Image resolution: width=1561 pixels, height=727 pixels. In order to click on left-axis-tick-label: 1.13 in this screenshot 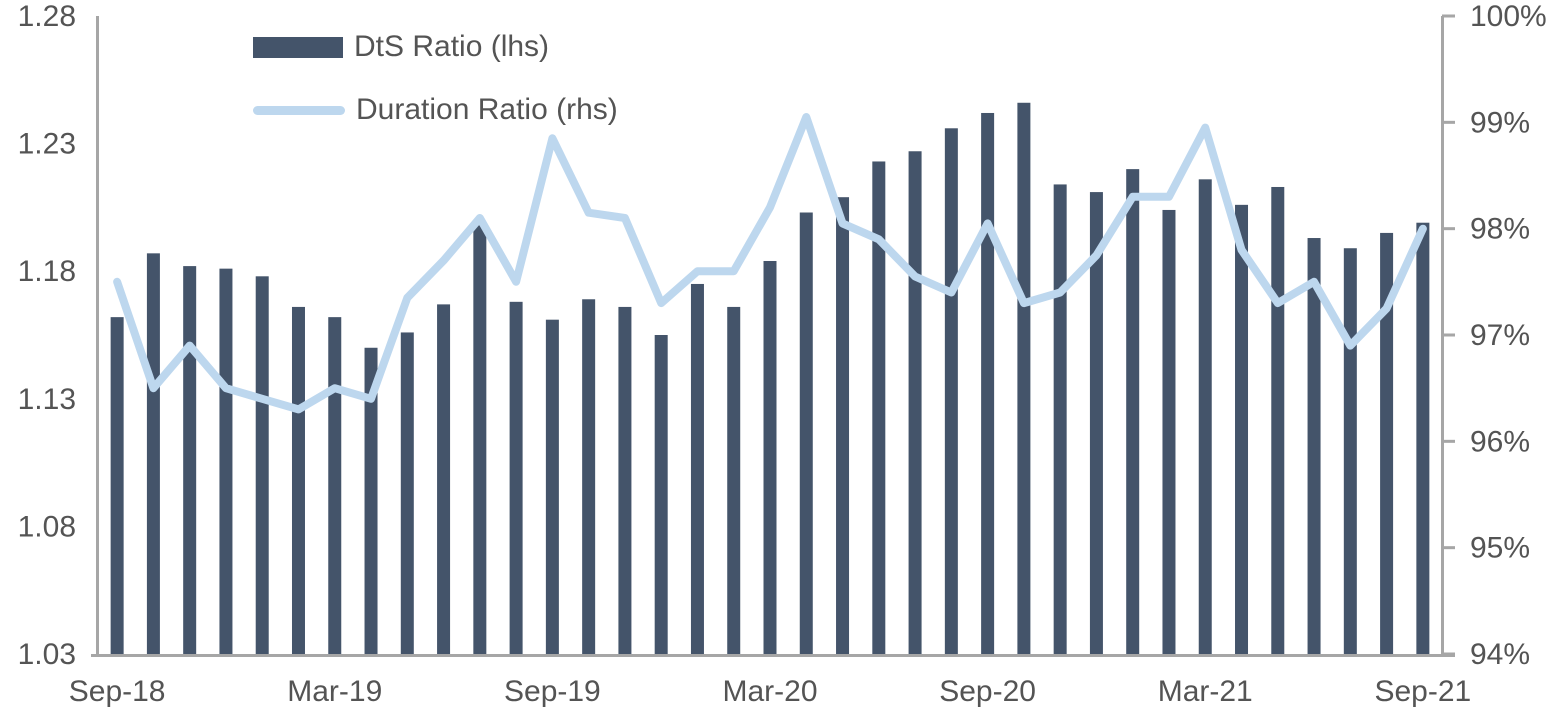, I will do `click(47, 399)`.